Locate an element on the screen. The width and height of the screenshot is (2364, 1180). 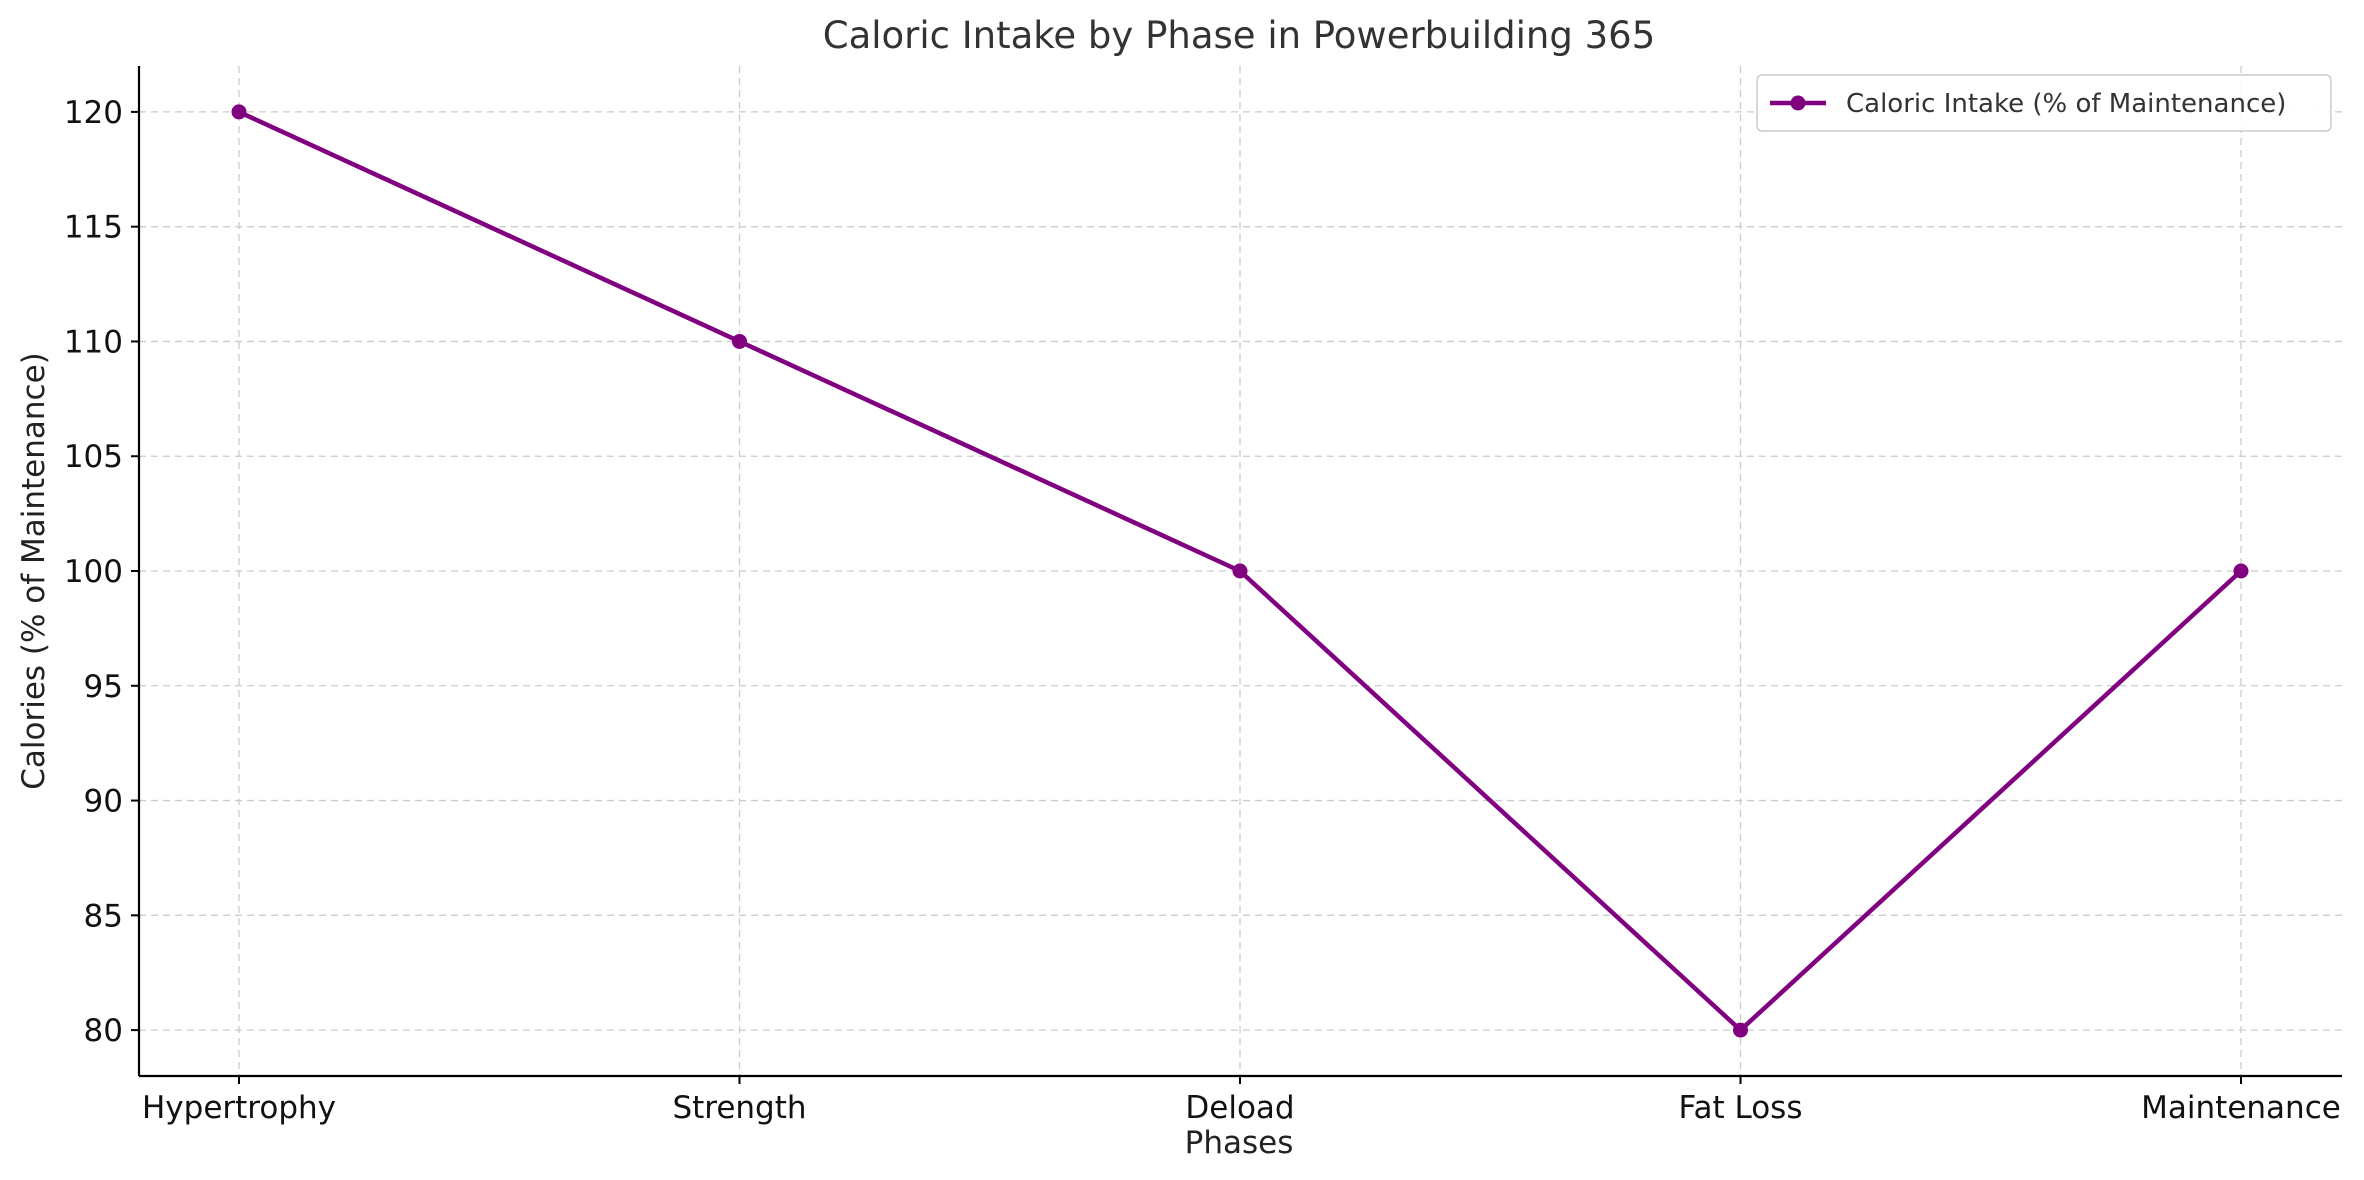
y-tick-label: 105 is located at coordinates (93, 457).